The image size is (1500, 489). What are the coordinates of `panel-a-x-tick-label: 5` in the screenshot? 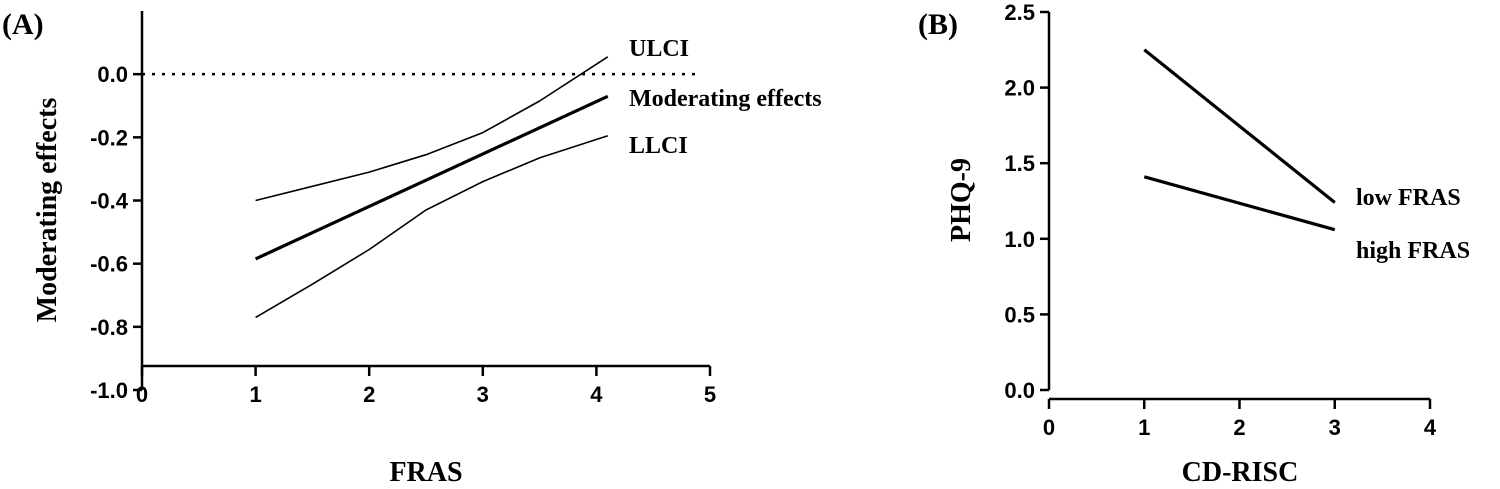 It's located at (710, 394).